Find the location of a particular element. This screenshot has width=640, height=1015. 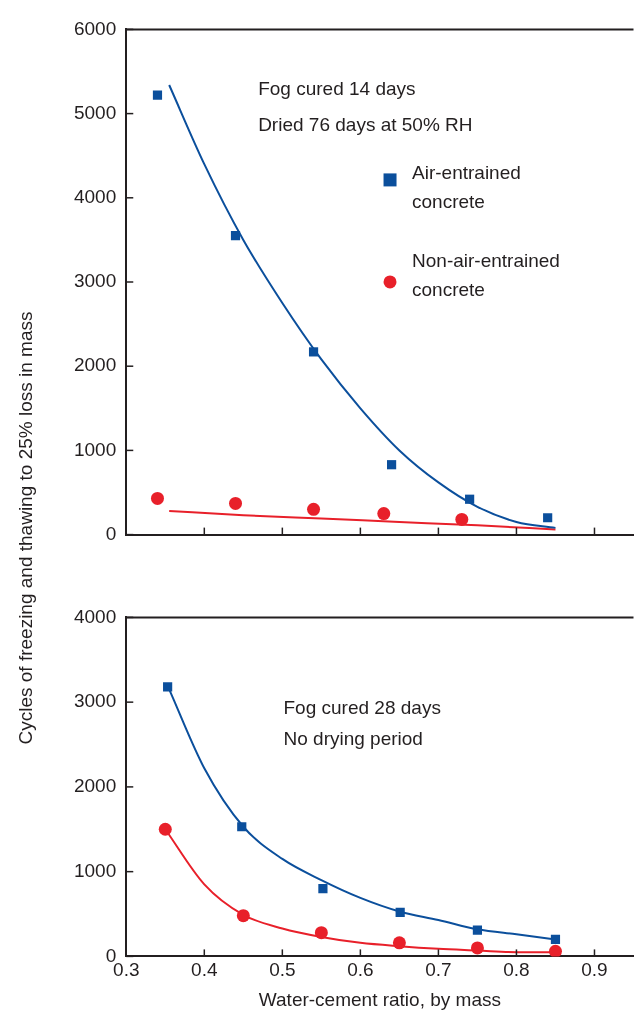

y-tick-label: 0 is located at coordinates (111, 533).